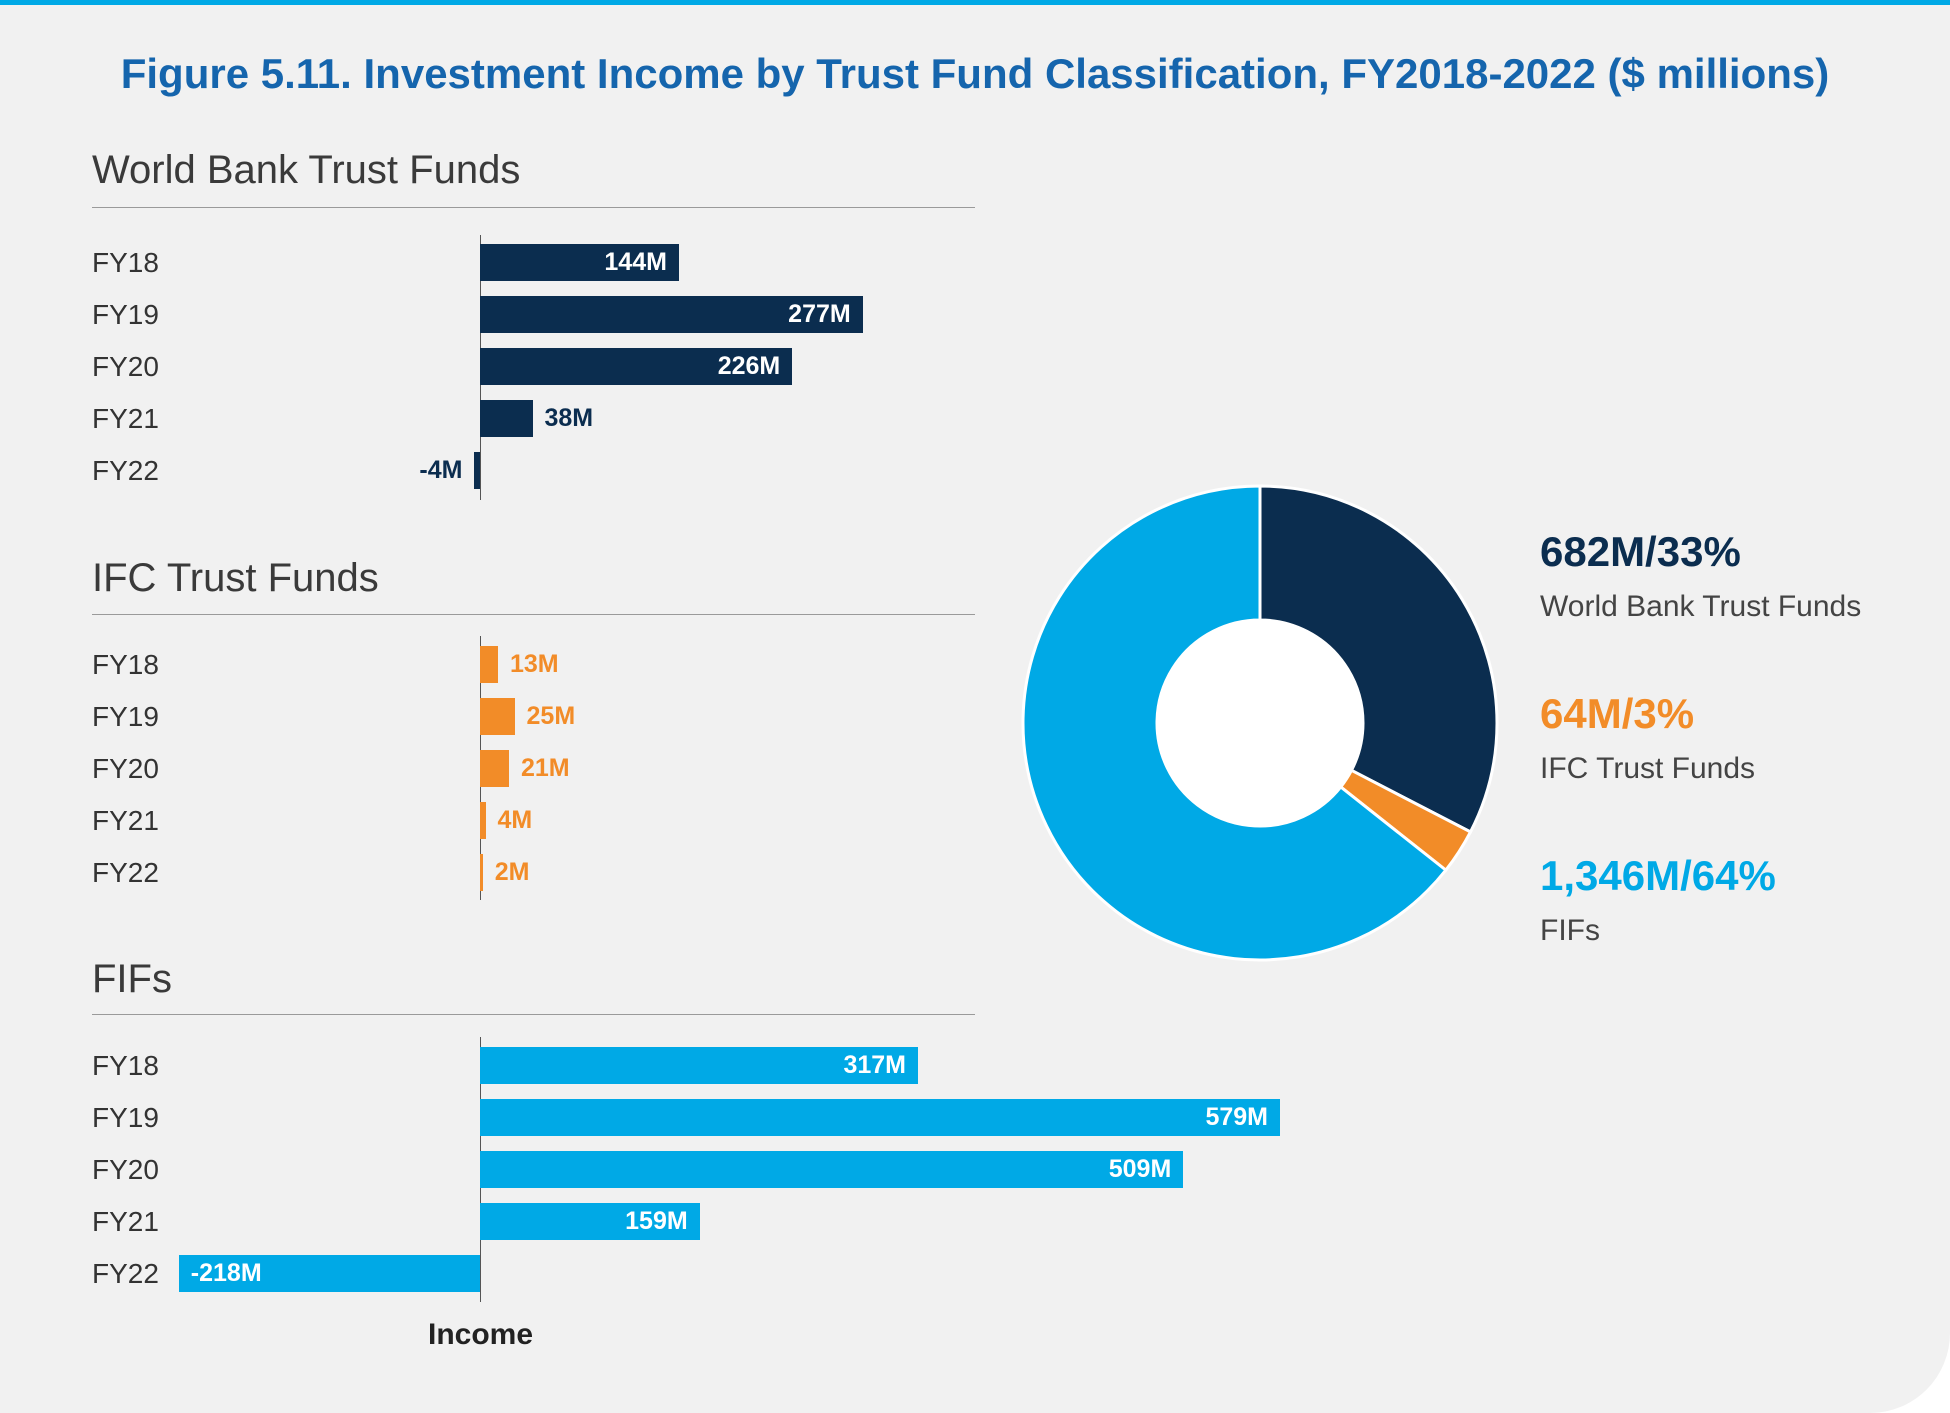  Describe the element at coordinates (125, 314) in the screenshot. I see `category-label-world-bank-fy19: FY19` at that location.